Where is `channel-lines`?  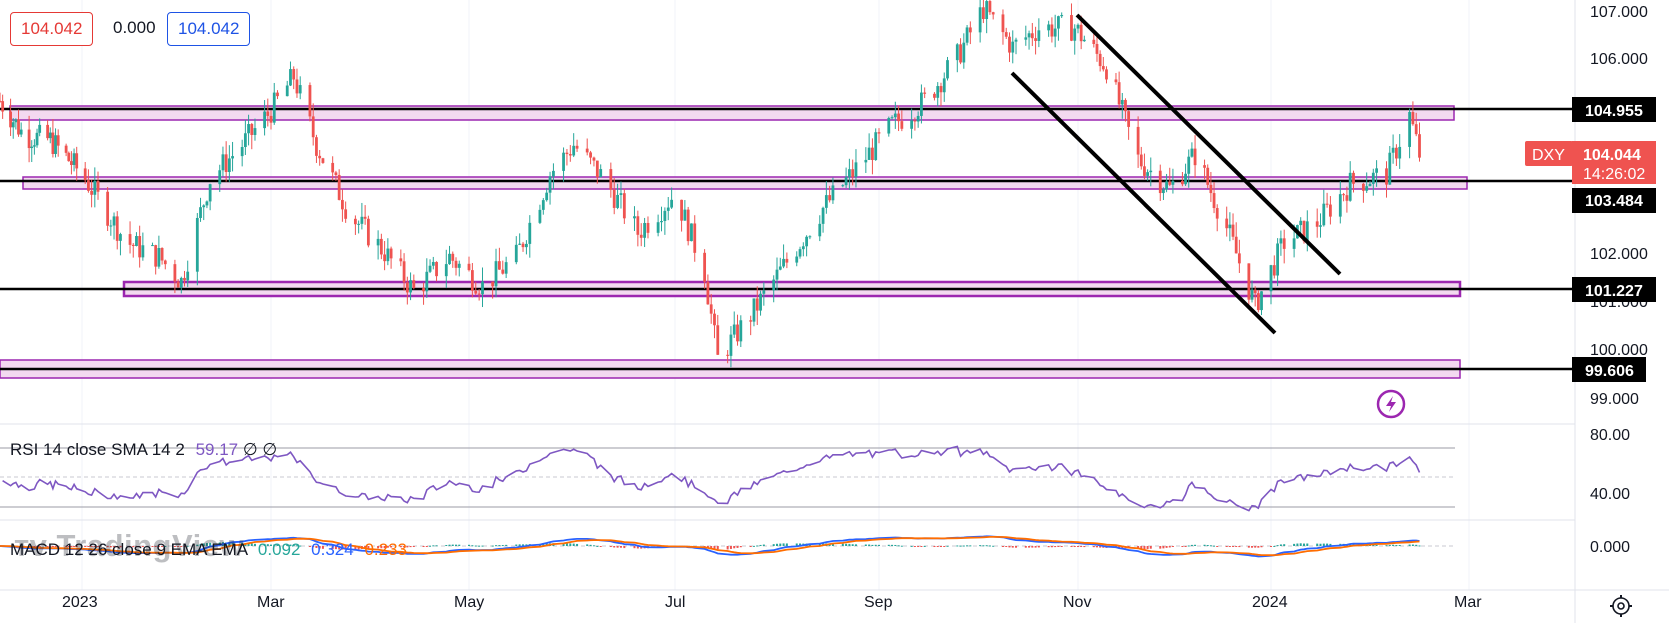
channel-lines is located at coordinates (1176, 174).